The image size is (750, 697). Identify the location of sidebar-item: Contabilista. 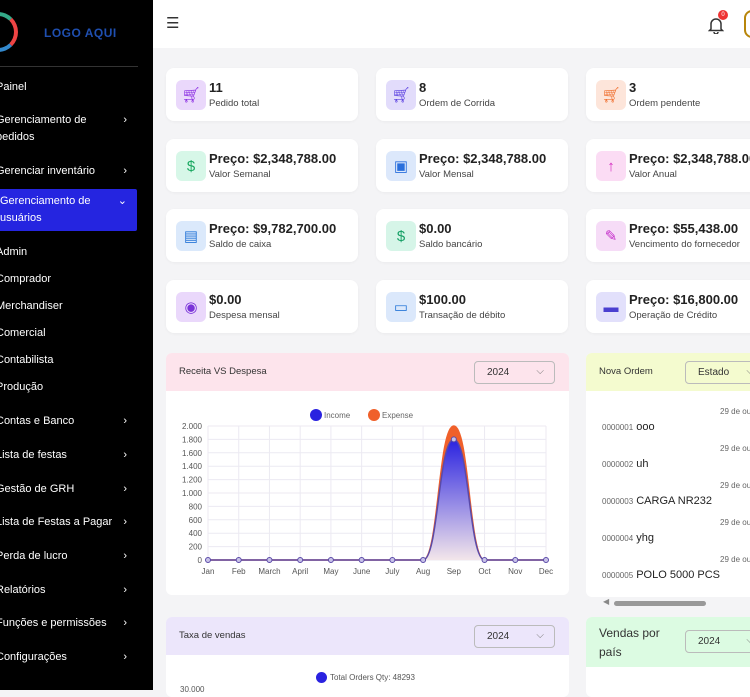
(68, 360).